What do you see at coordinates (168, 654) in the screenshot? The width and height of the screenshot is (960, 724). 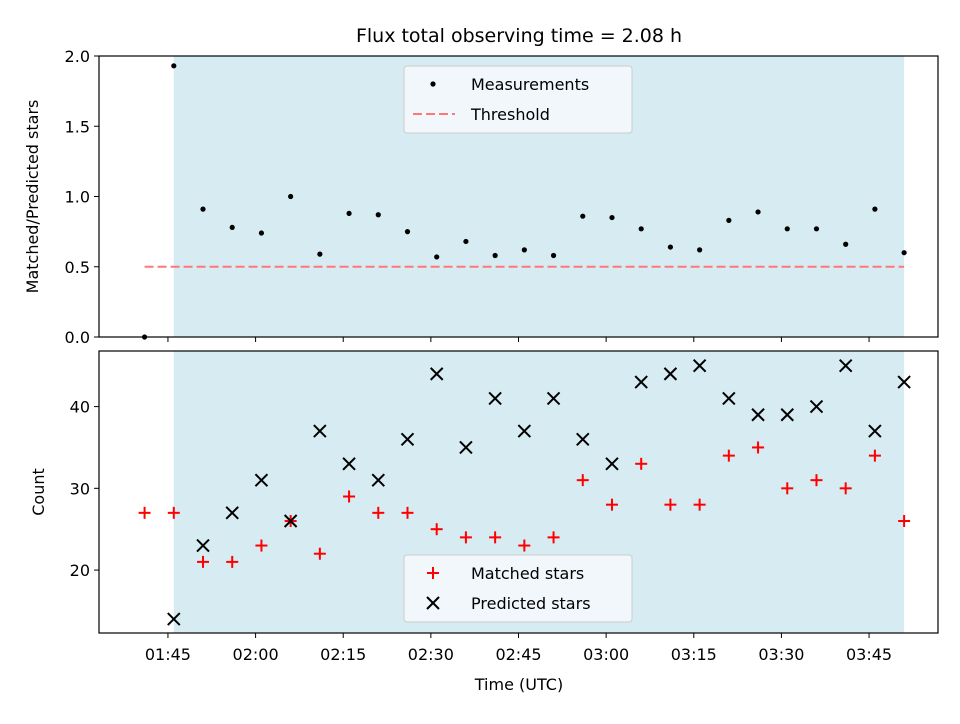 I see `x-tick-label: 01:45` at bounding box center [168, 654].